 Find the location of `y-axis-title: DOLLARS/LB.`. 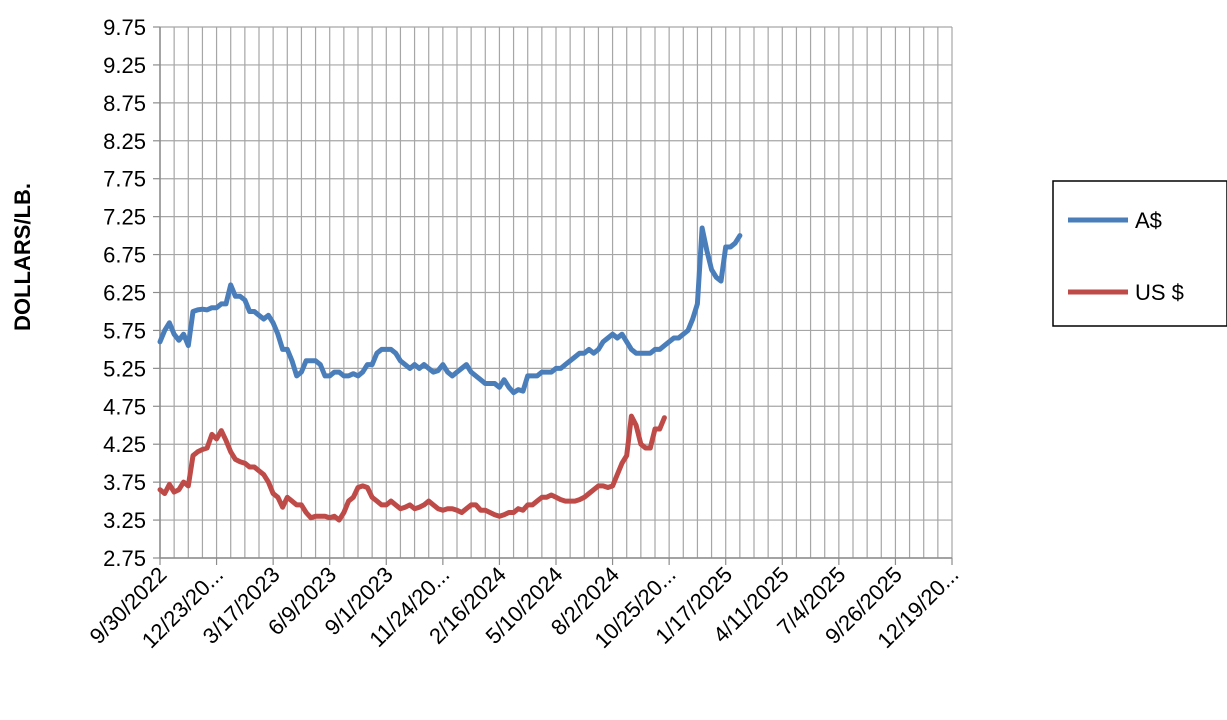

y-axis-title: DOLLARS/LB. is located at coordinates (22, 257).